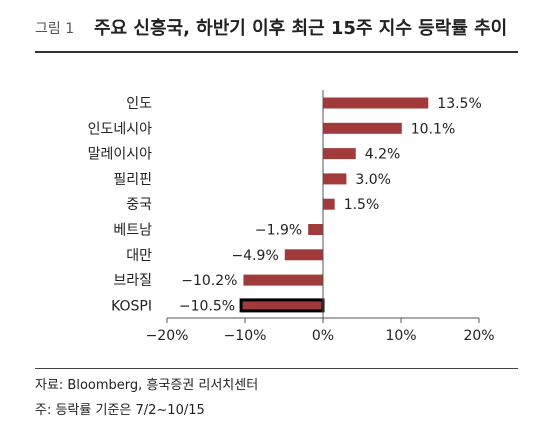  What do you see at coordinates (245, 336) in the screenshot?
I see `x-tick-label: −10%` at bounding box center [245, 336].